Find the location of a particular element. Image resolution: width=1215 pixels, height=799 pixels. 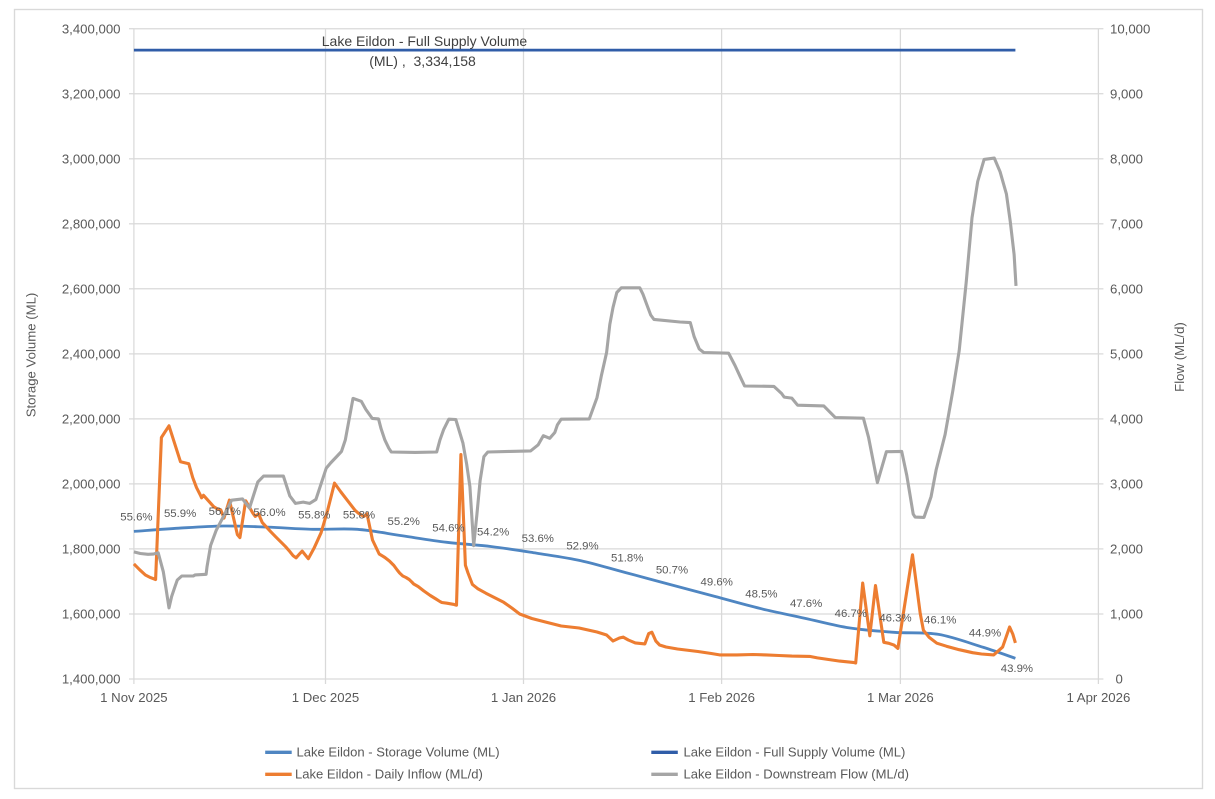

svg-text: 1,800,000 is located at coordinates (91, 549).